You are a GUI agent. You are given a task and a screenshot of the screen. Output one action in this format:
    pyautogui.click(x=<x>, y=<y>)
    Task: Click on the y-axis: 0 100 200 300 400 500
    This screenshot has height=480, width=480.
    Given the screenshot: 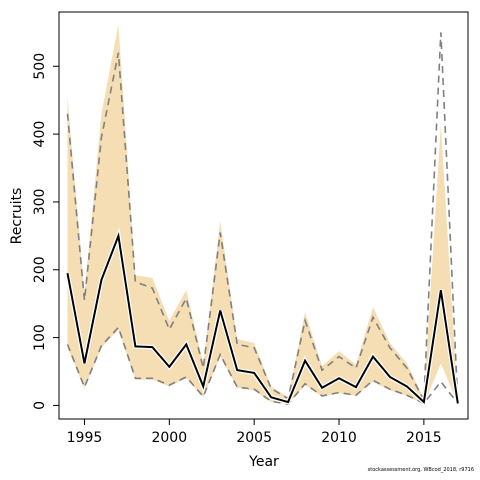 What is the action you would take?
    pyautogui.click(x=46, y=231)
    